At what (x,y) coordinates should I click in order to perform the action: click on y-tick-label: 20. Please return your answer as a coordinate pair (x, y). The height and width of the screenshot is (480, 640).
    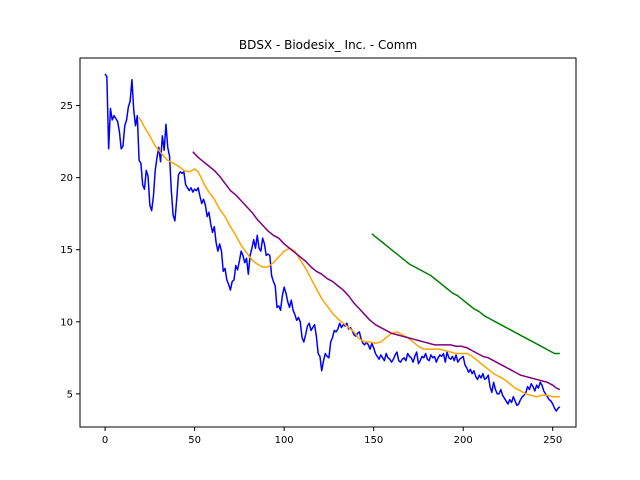
    Looking at the image, I should click on (66, 178).